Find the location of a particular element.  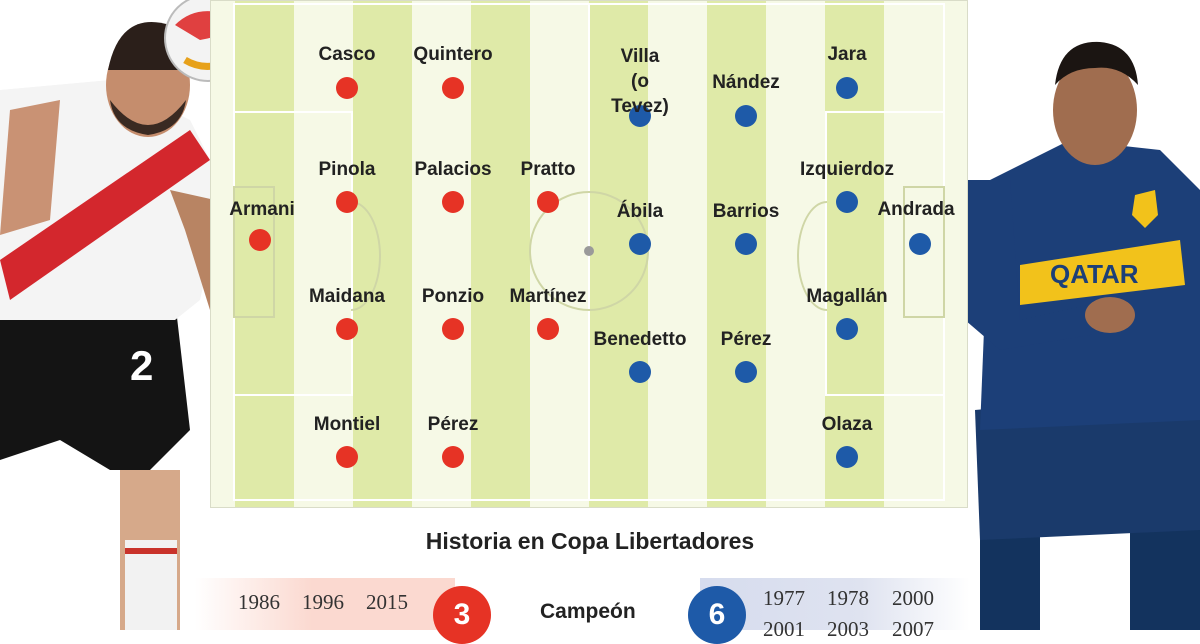

player-name: Izquierdoz is located at coordinates (847, 169).